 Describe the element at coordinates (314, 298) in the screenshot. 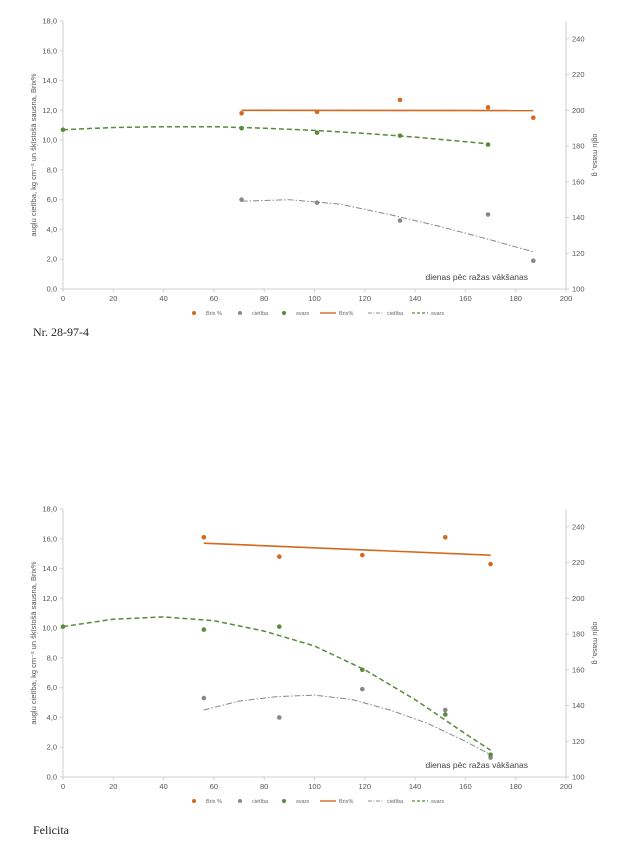

I see `x-tick-label: 100` at that location.